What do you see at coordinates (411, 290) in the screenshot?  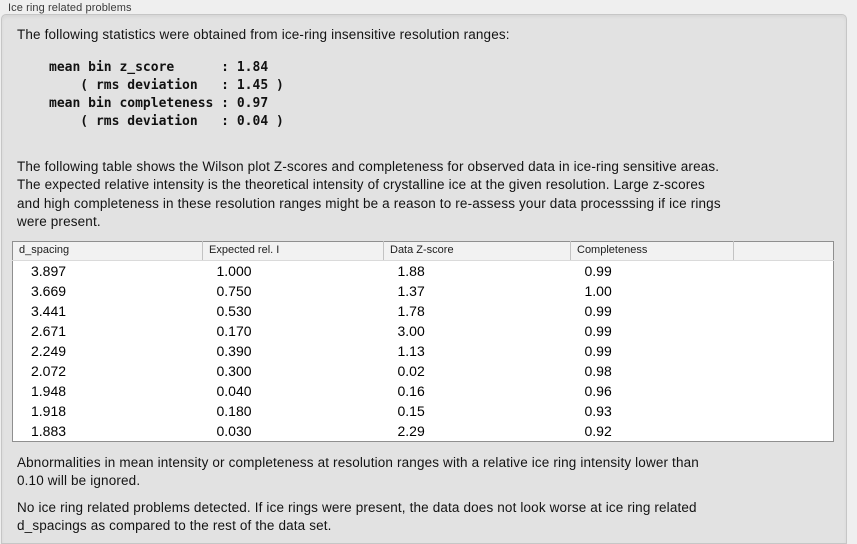 I see `table-cell: 1.37` at bounding box center [411, 290].